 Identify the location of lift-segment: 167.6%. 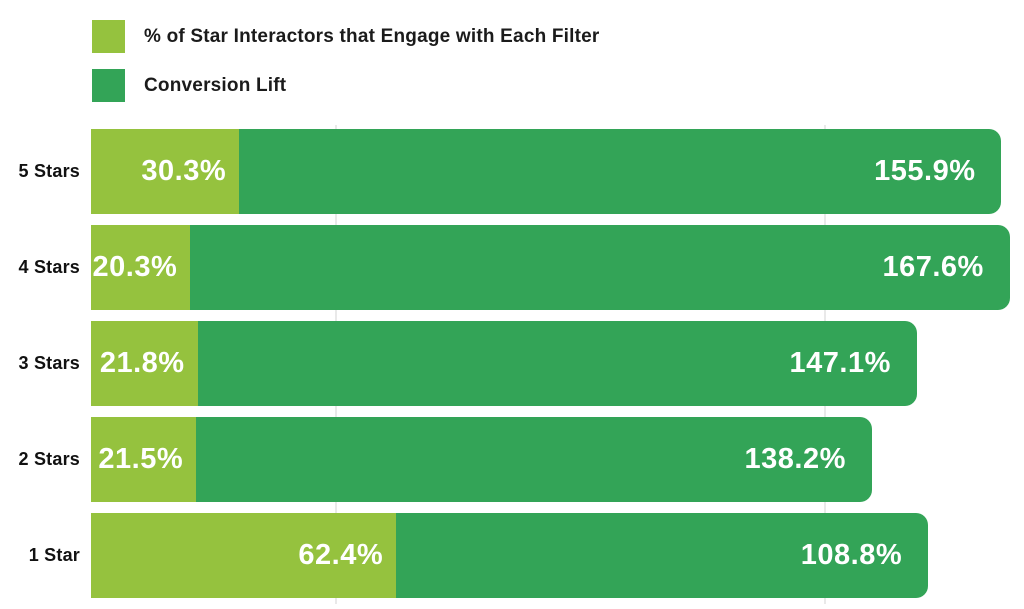
(600, 267).